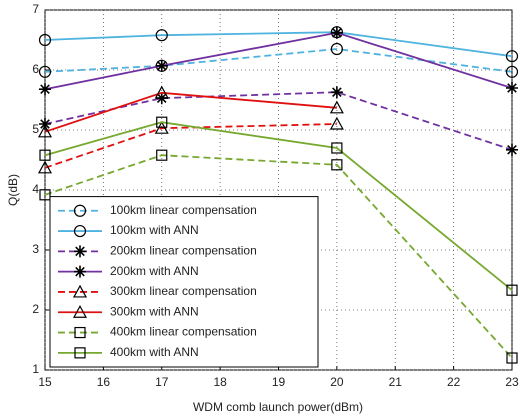 The height and width of the screenshot is (419, 519). Describe the element at coordinates (35, 129) in the screenshot. I see `y-tick-label: 5` at that location.